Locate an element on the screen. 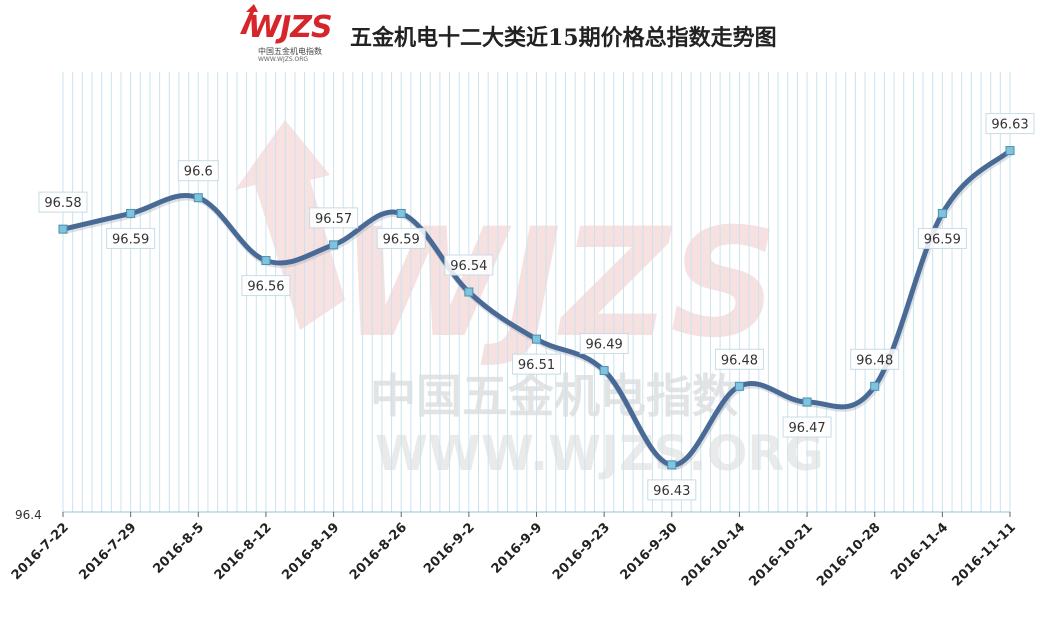 This screenshot has width=1038, height=618. data-label: 96.56 is located at coordinates (265, 287).